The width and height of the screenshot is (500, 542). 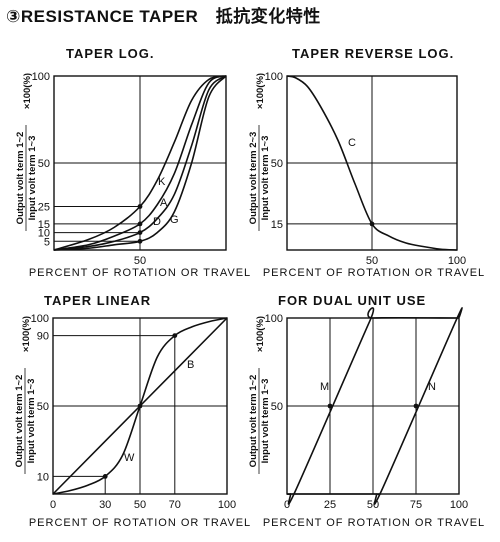 What do you see at coordinates (162, 182) in the screenshot?
I see `curve-label-k: K` at bounding box center [162, 182].